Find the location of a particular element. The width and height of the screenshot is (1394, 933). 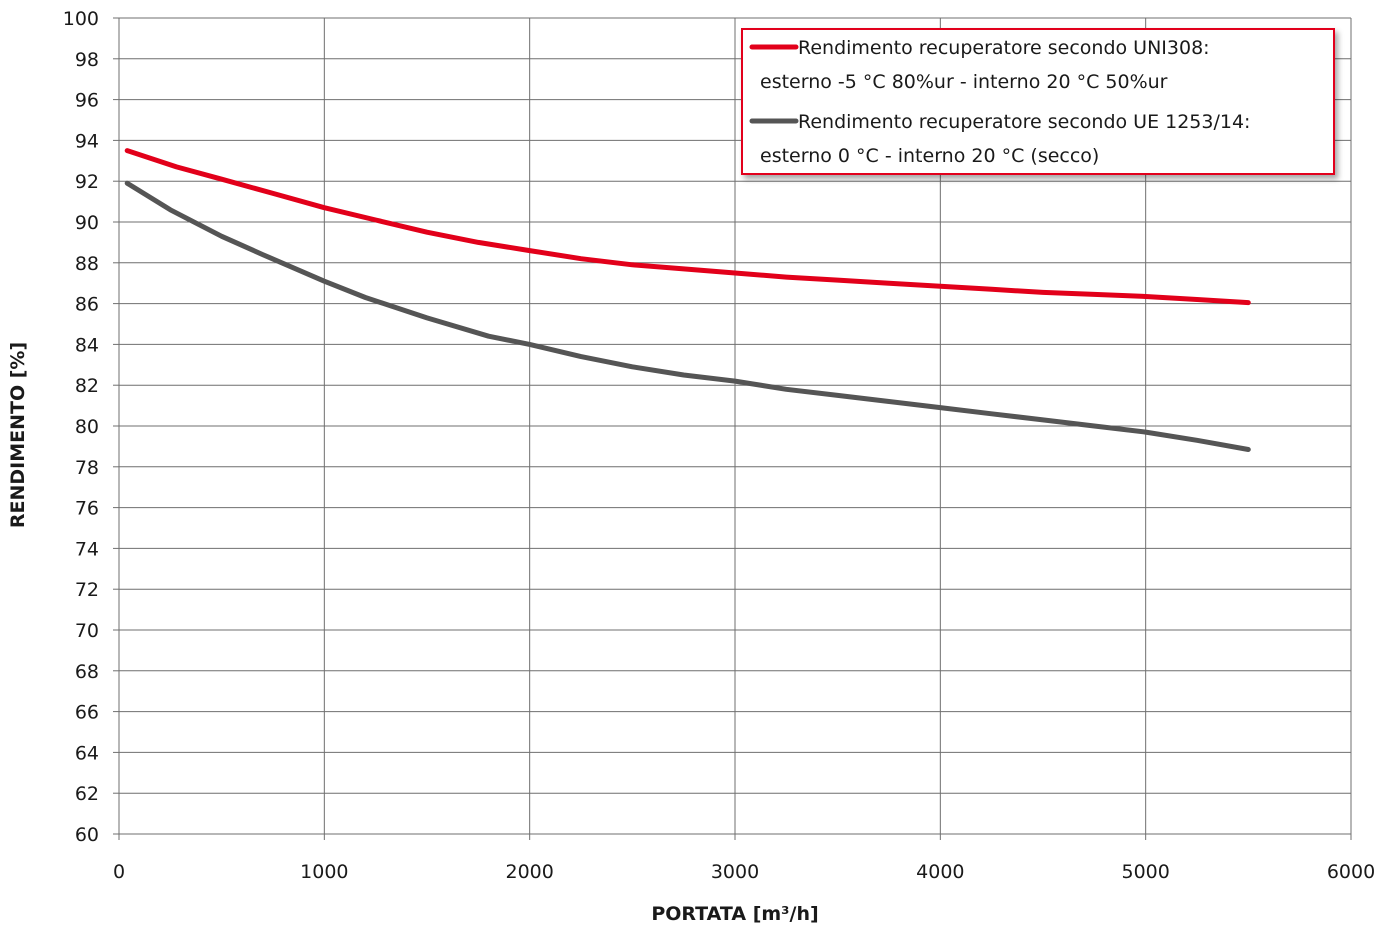

y-tick-label: 60 is located at coordinates (87, 835).